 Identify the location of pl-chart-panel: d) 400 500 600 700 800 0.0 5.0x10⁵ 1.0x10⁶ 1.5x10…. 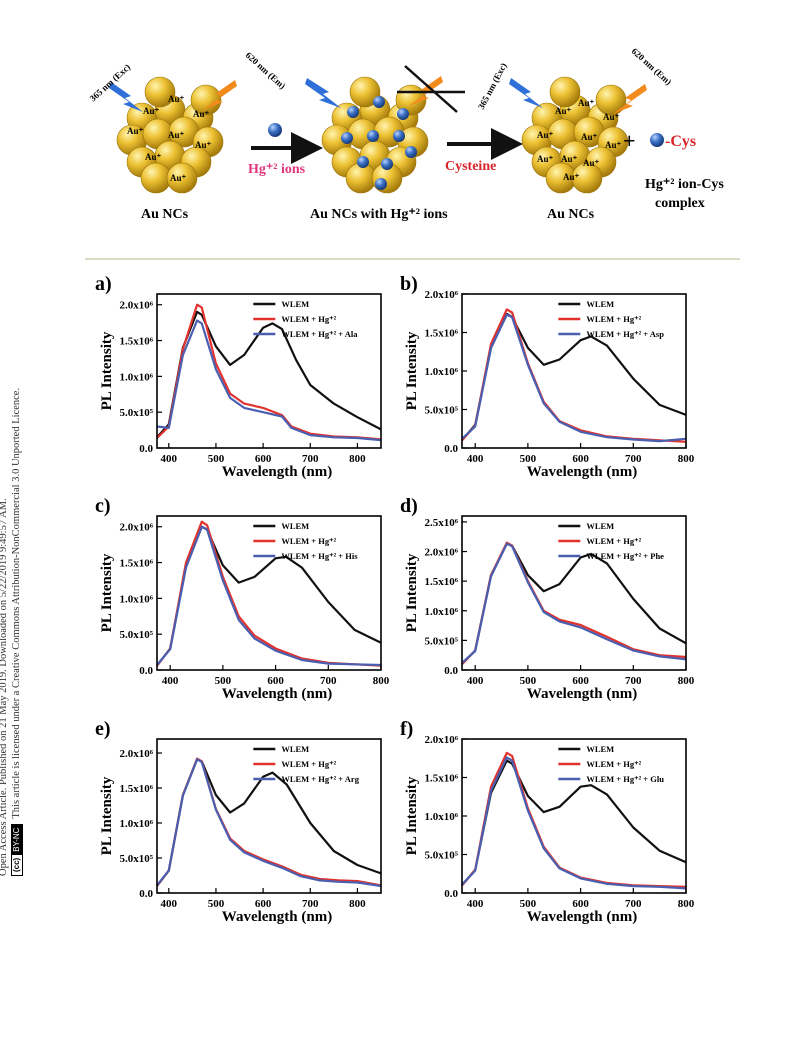
(550, 602).